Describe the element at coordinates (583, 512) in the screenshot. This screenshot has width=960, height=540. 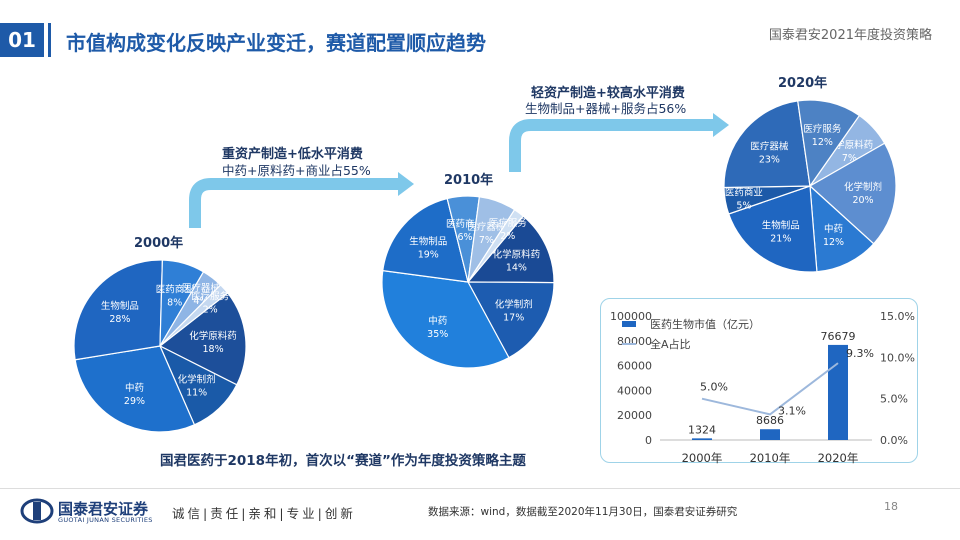
I see `data-source: 数据来源：wind，数据截至2020年11月30日，国泰君安证券研究` at that location.